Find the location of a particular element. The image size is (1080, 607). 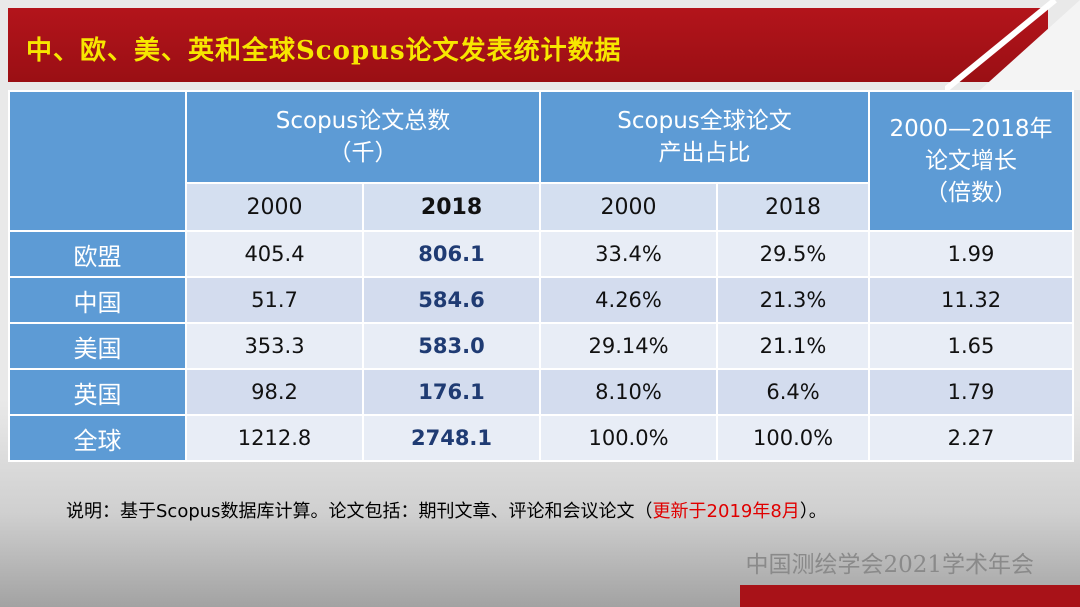

share-2018-cell: 100.0% is located at coordinates (793, 438).